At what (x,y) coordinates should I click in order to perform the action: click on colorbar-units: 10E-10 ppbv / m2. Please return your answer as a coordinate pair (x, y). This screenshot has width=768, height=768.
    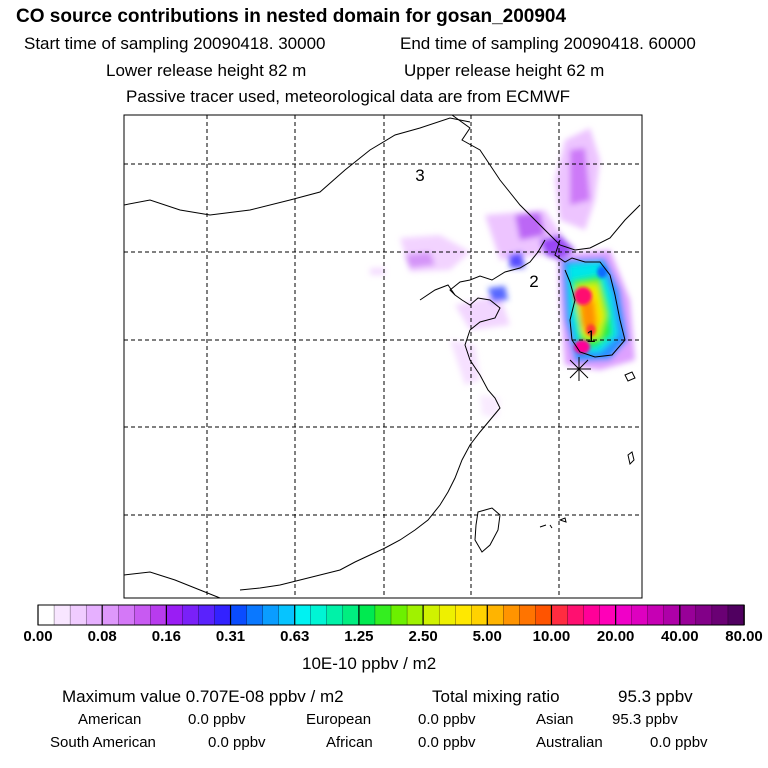
    Looking at the image, I should click on (369, 663).